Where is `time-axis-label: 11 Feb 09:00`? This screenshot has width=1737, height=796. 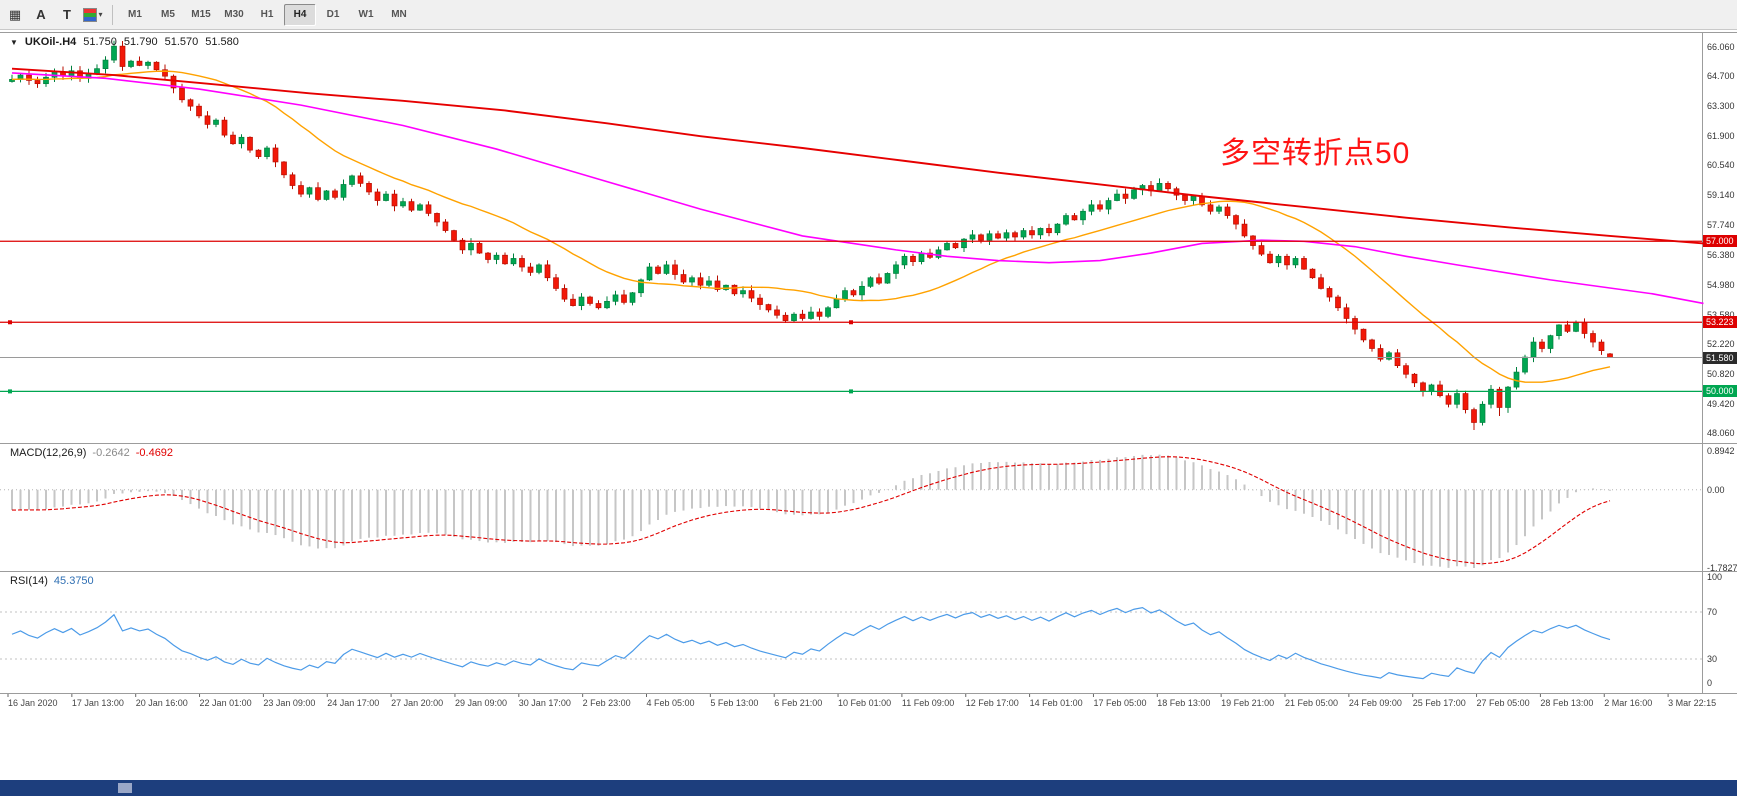
time-axis-label: 11 Feb 09:00 is located at coordinates (928, 703).